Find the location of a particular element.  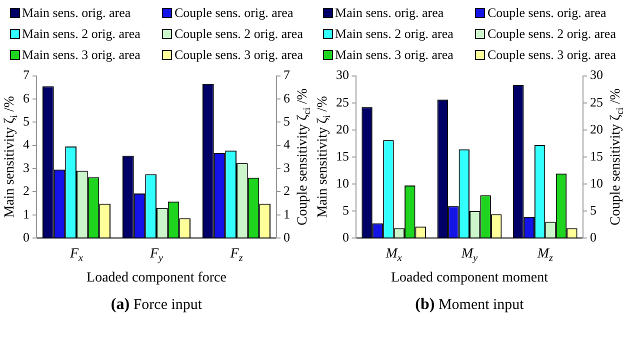

y-tick-label: 15 is located at coordinates (342, 156).